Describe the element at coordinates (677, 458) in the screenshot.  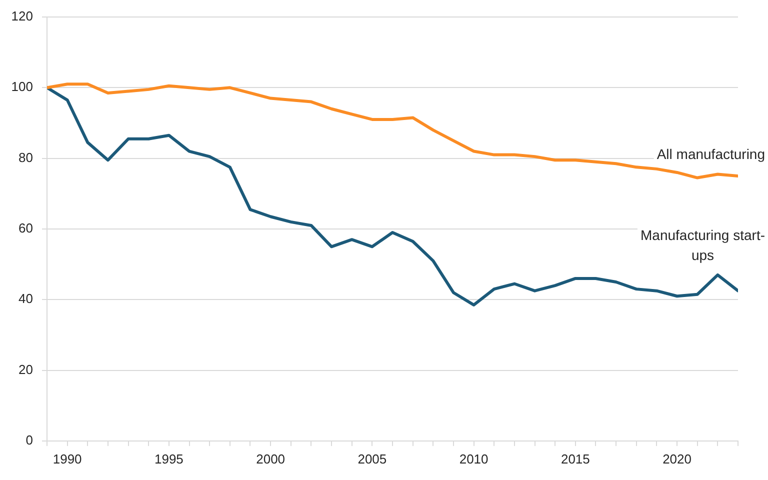
I see `x-tick-label: 2020` at that location.